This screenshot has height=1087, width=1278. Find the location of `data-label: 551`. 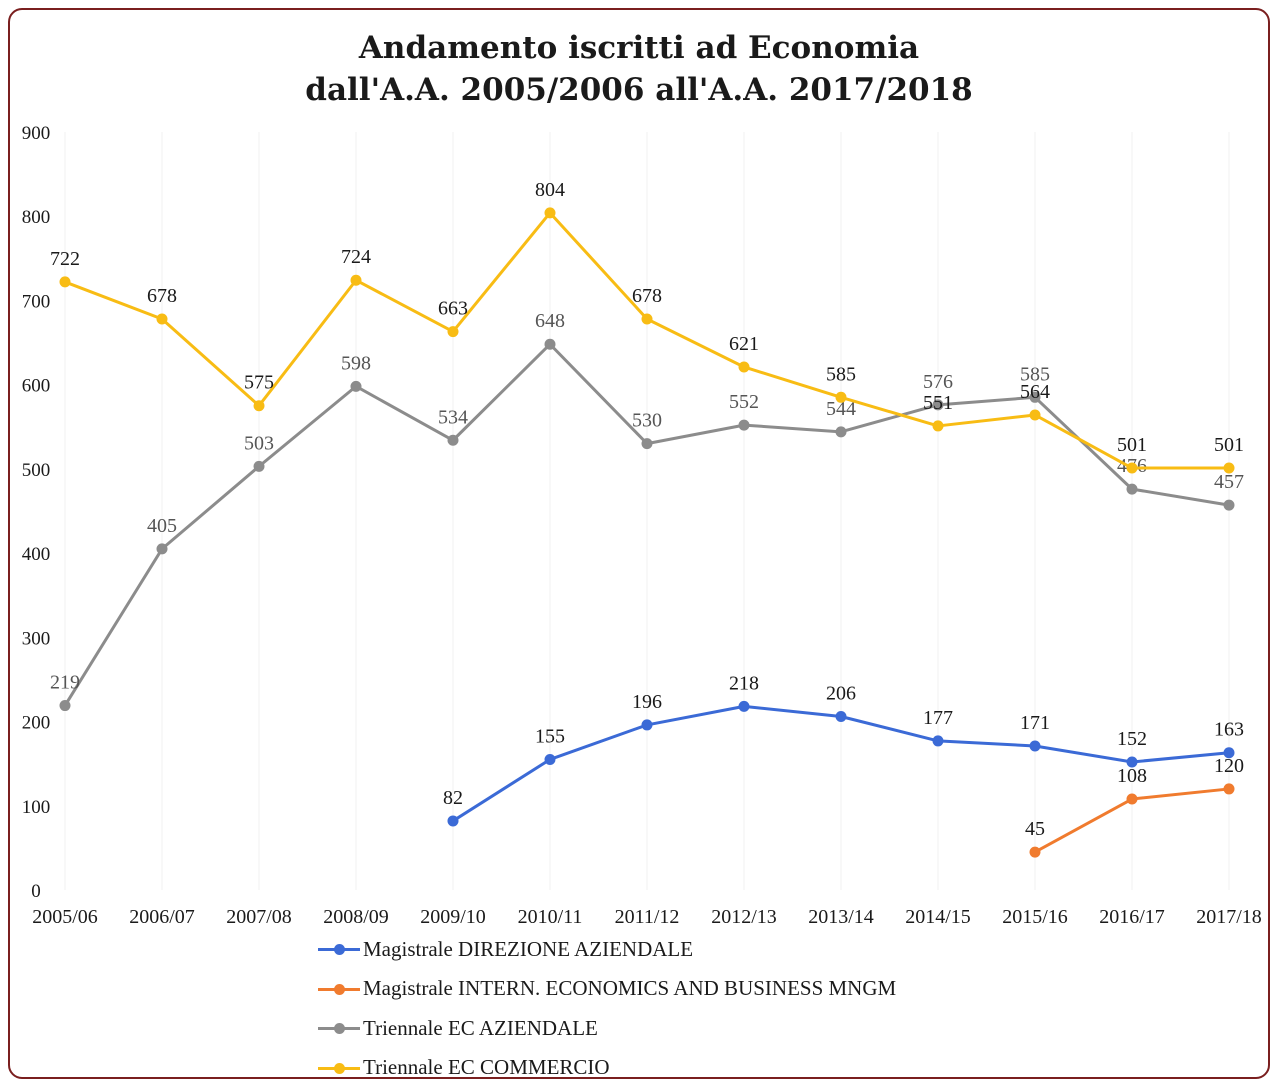

data-label: 551 is located at coordinates (938, 403).